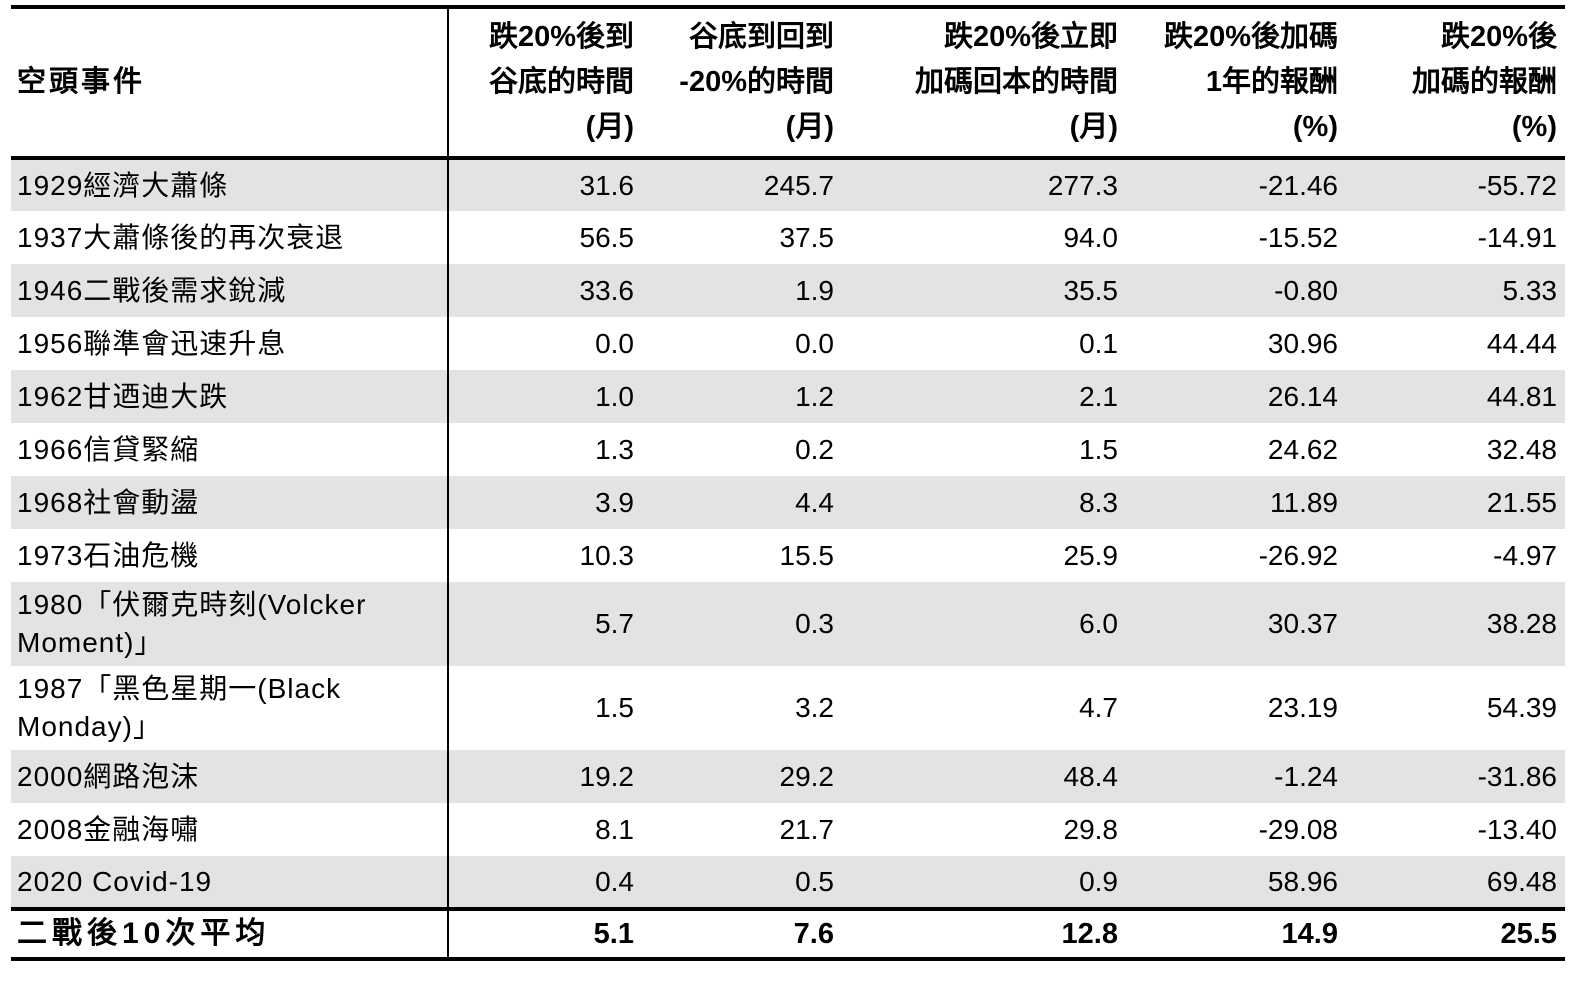 This screenshot has height=990, width=1574. Describe the element at coordinates (179, 707) in the screenshot. I see `event-cell: 1987「黑色星期一(Black Monday)」` at that location.